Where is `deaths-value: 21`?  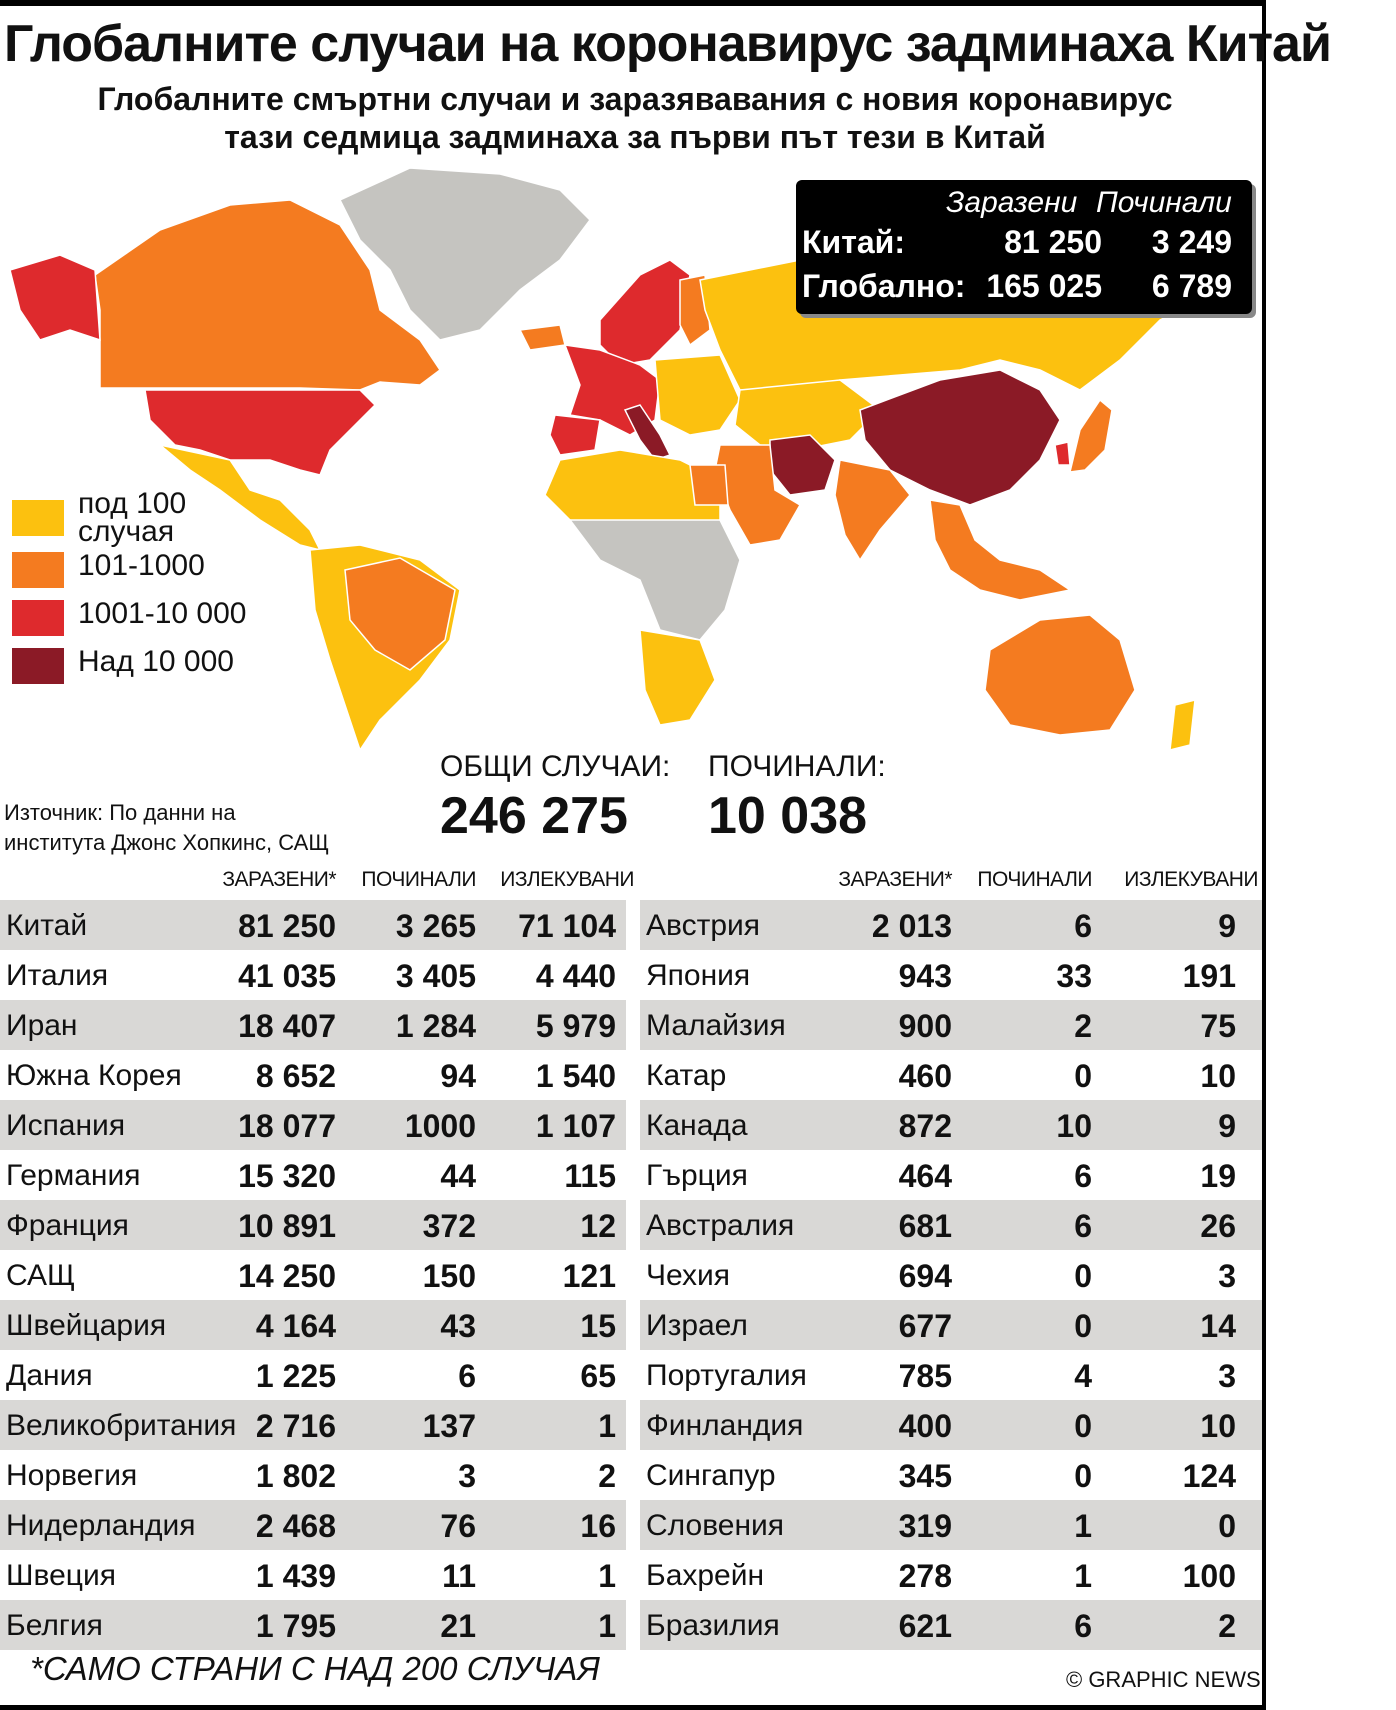
deaths-value: 21 is located at coordinates (458, 1626).